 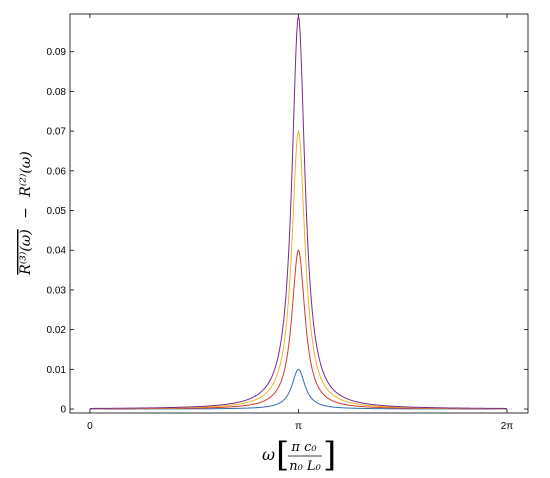 I want to click on x-tick-label: 0, so click(x=90, y=426).